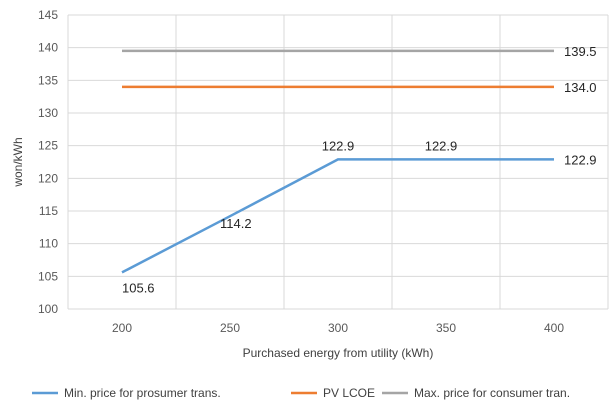 This screenshot has width=613, height=408. I want to click on y-tick-label: 130, so click(48, 113).